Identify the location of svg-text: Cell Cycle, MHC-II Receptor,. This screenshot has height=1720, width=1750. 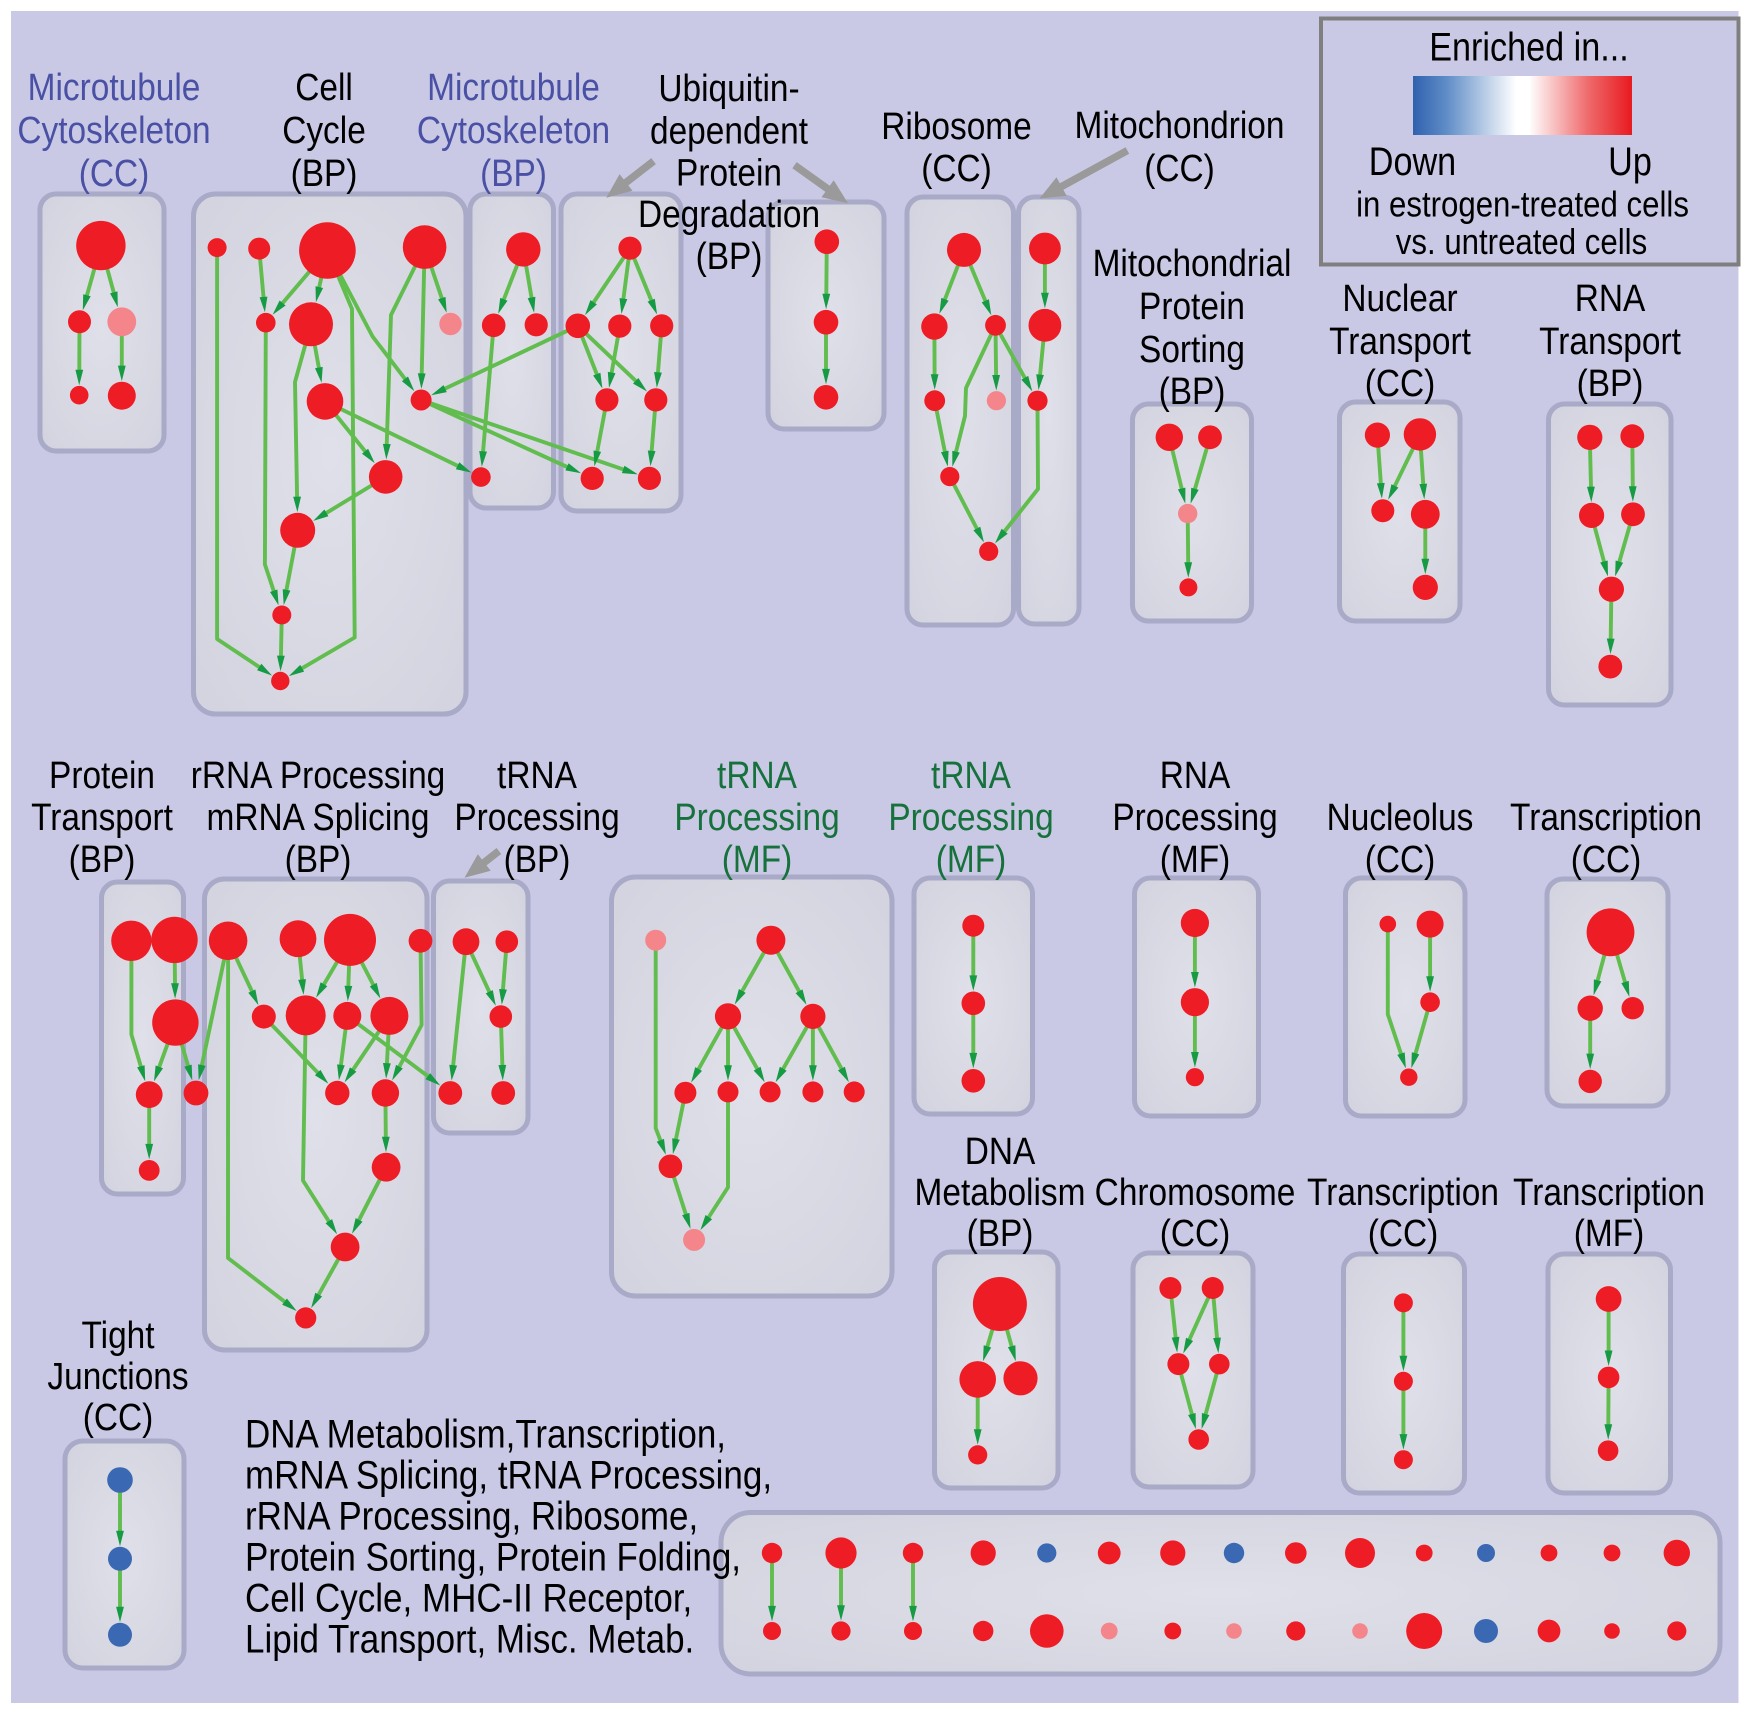
(468, 1597).